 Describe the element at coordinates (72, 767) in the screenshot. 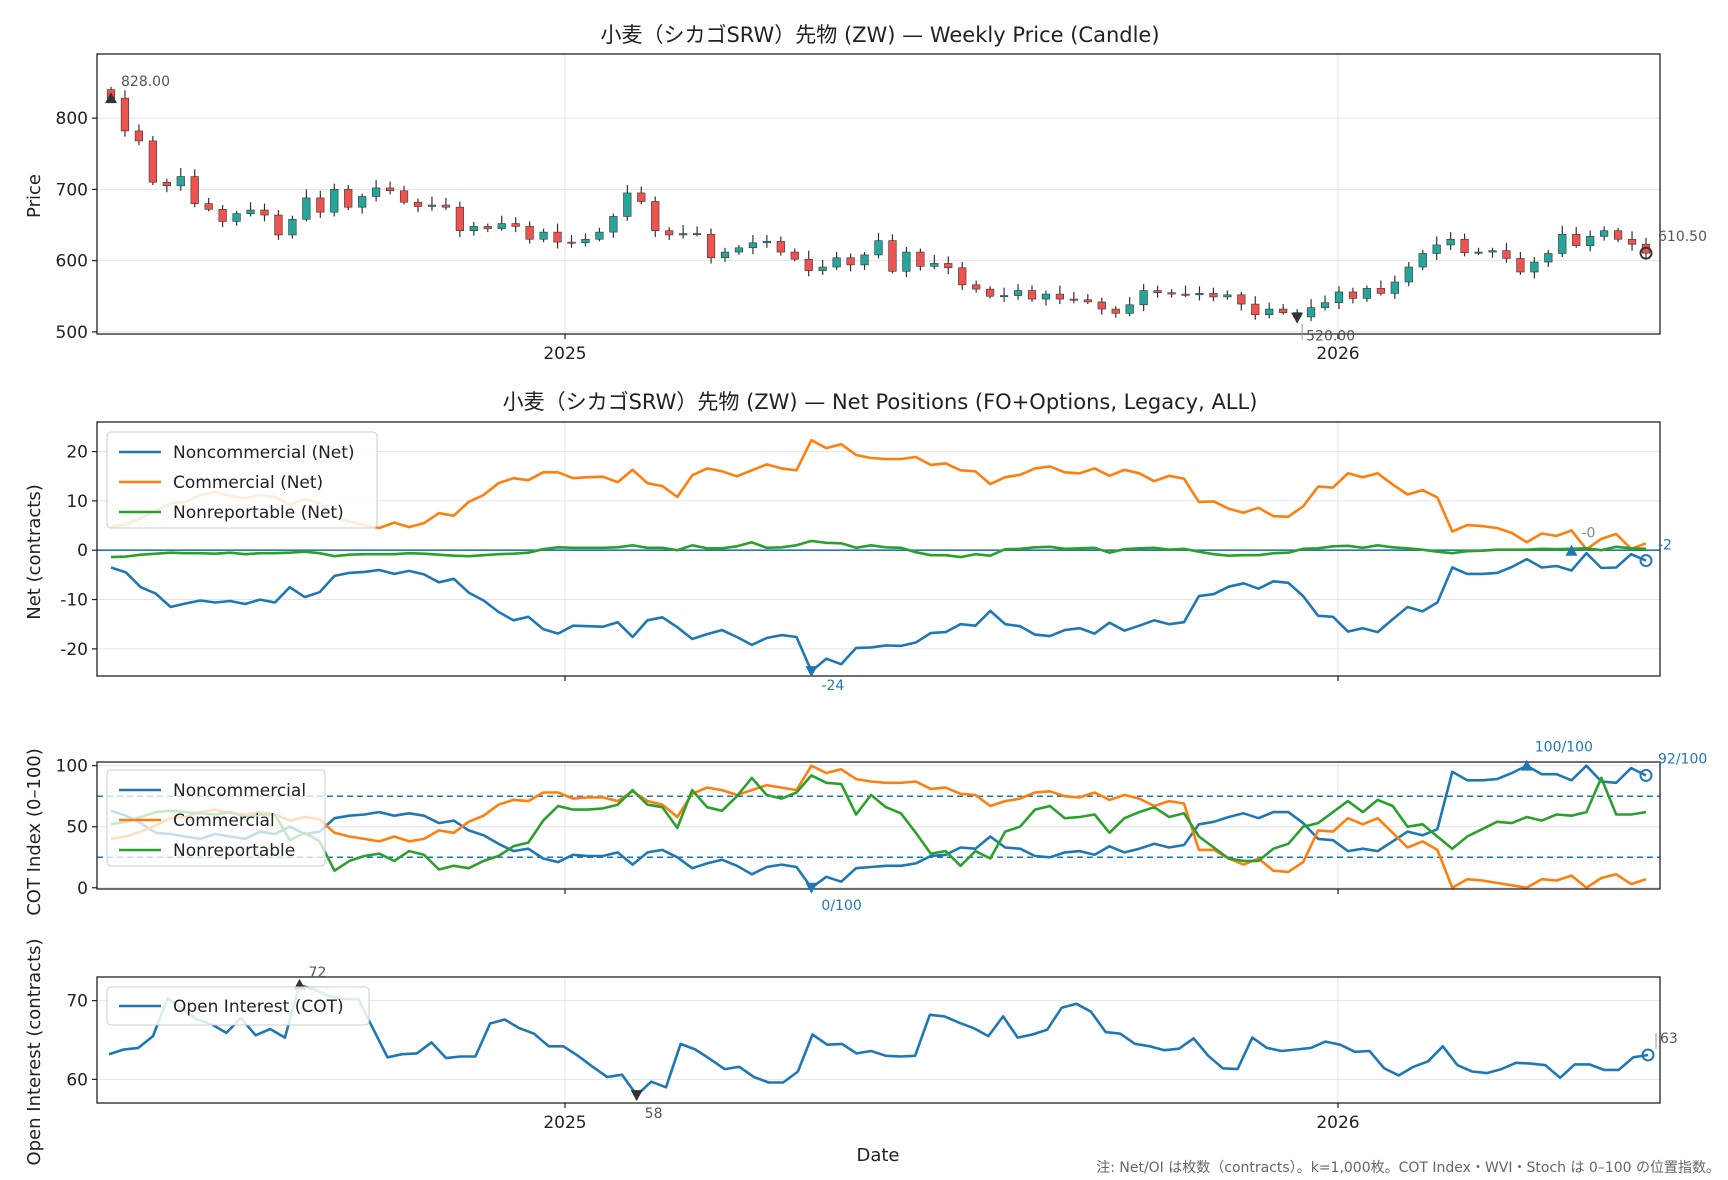

I see `y-tick-label: 100` at that location.